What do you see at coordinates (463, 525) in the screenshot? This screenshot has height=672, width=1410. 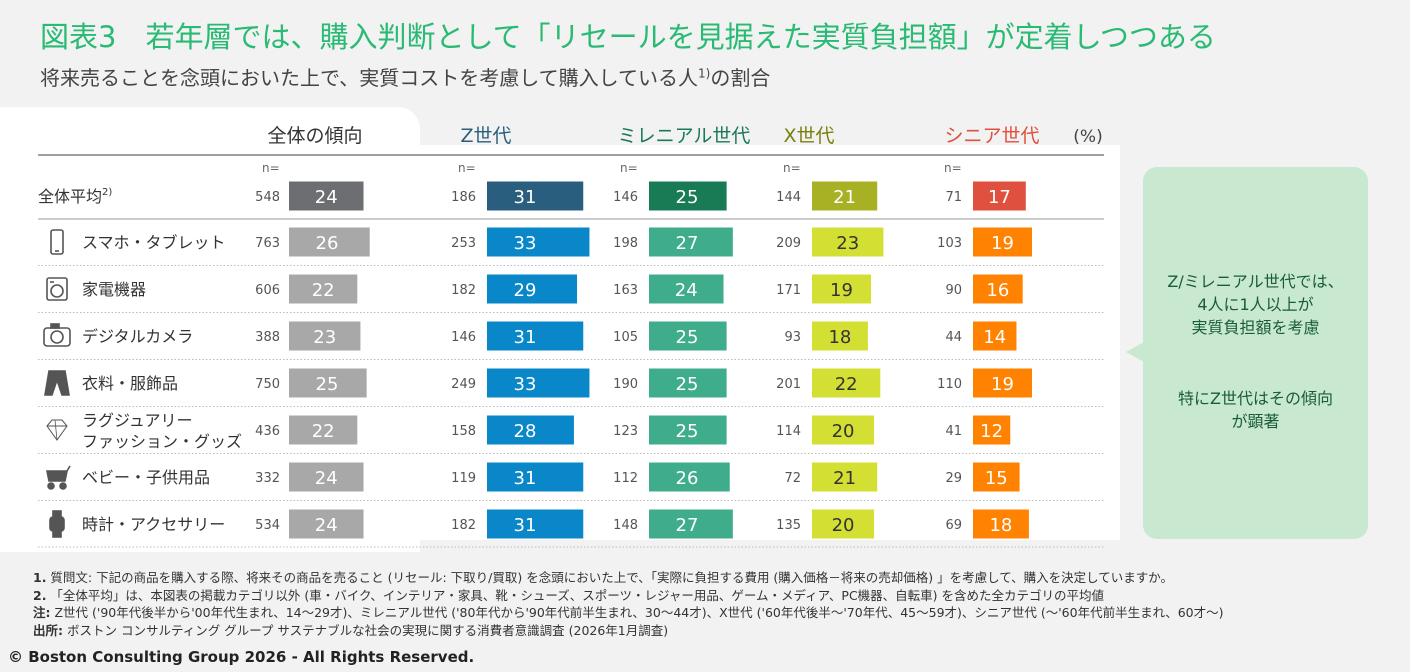 I see `n-value-1-7: 182` at bounding box center [463, 525].